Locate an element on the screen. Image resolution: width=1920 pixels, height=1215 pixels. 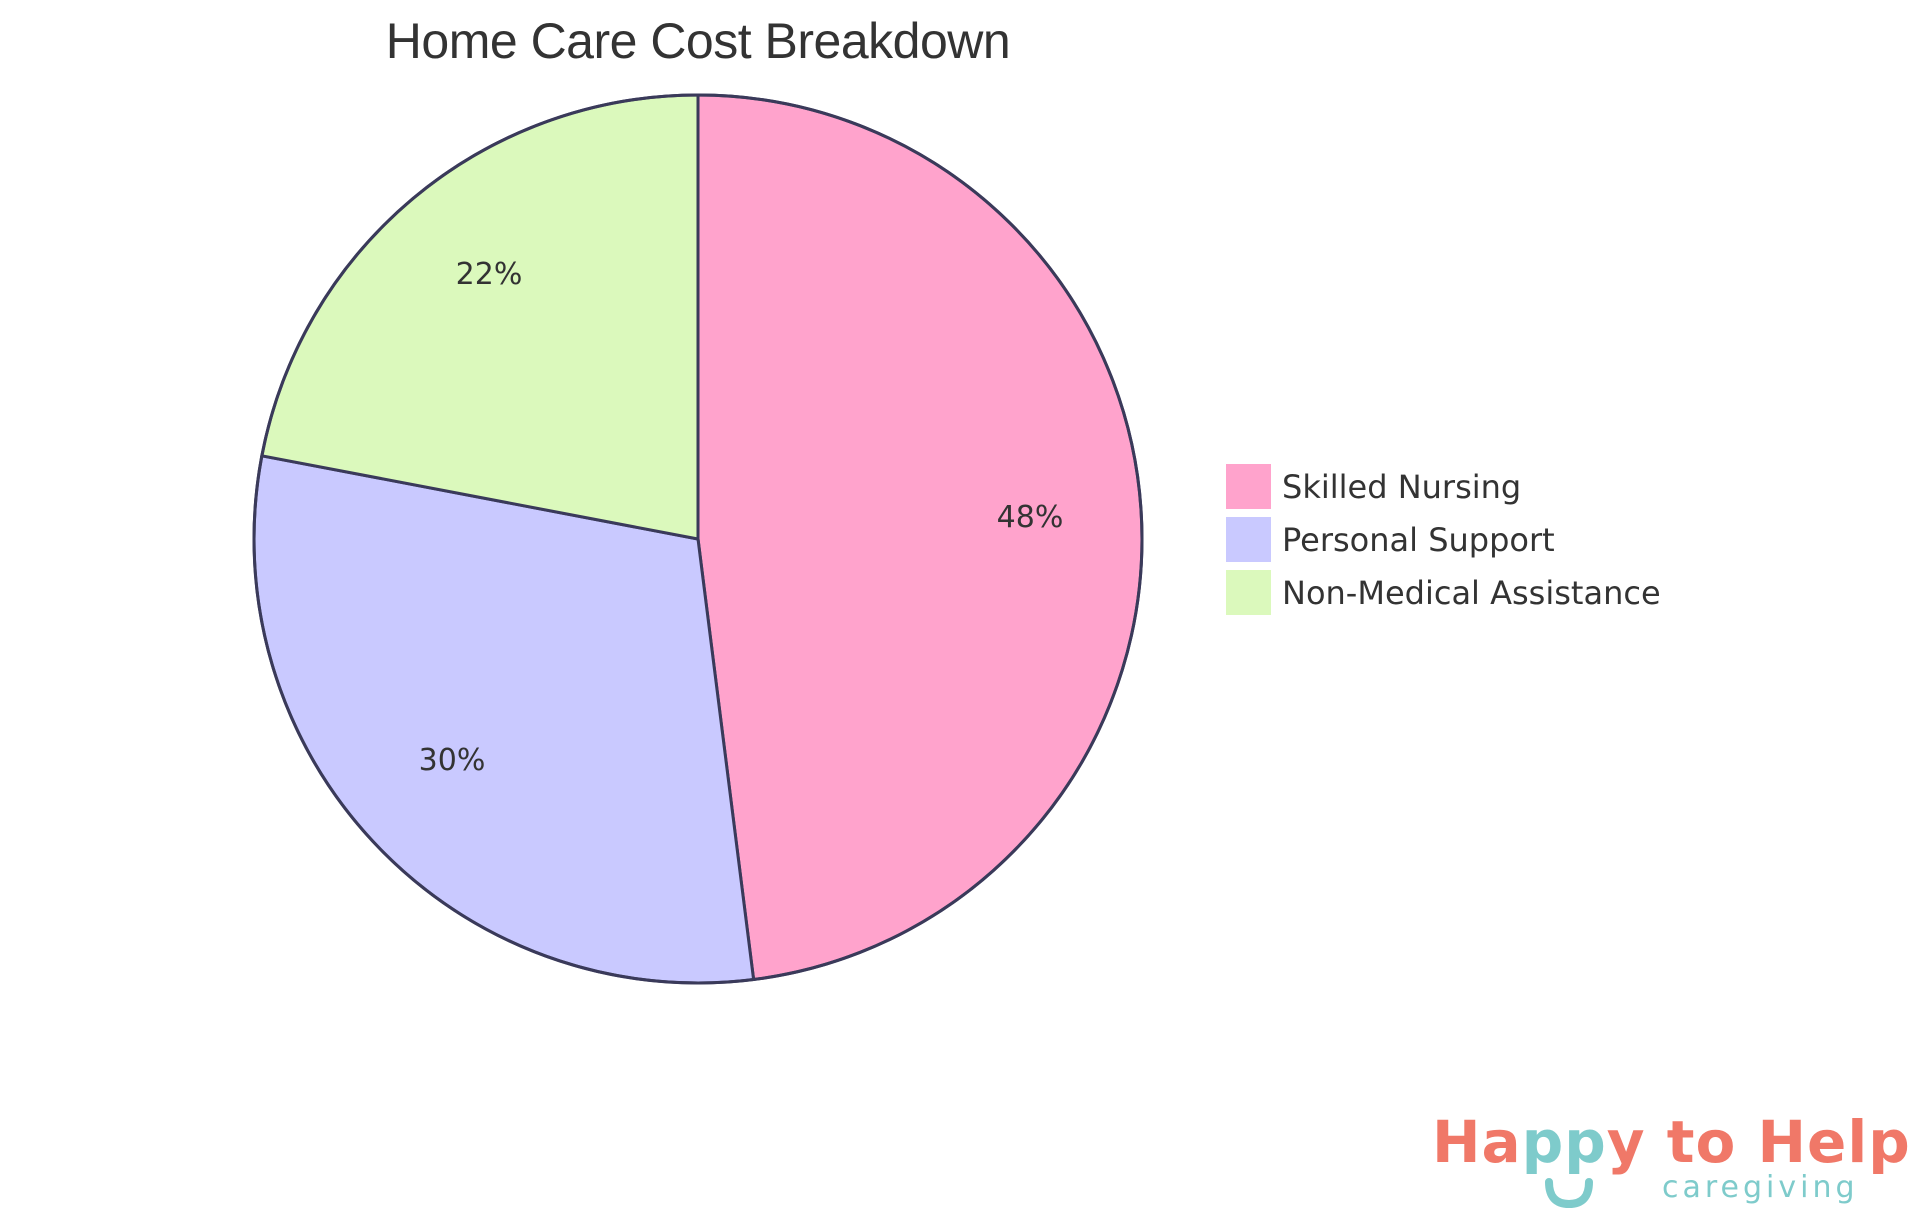
legend-label: Non-Medical Assistance is located at coordinates (1471, 592).